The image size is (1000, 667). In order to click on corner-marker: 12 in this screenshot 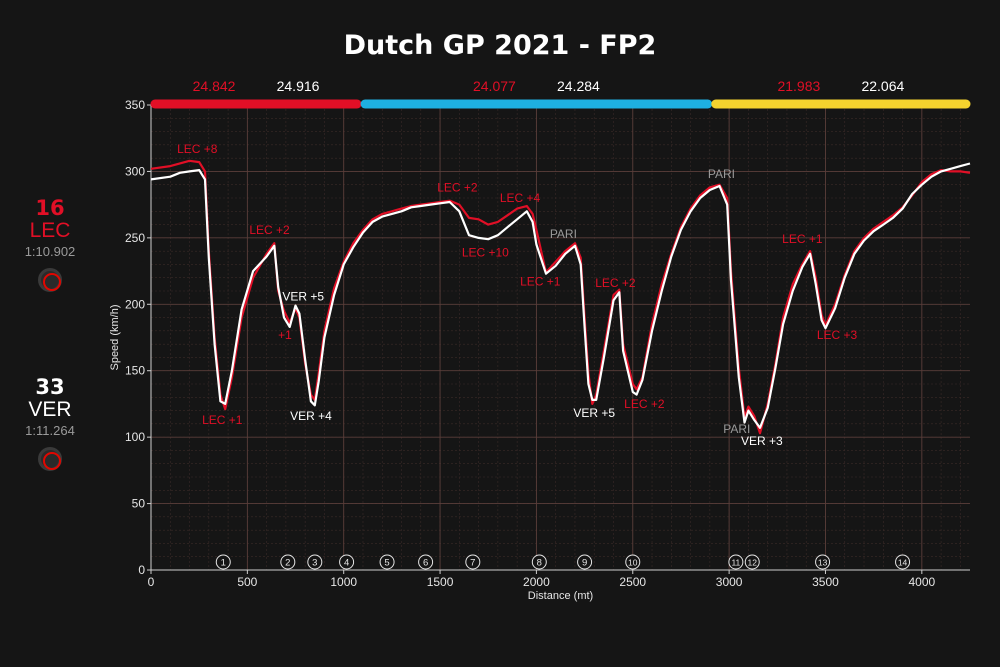, I will do `click(752, 562)`.